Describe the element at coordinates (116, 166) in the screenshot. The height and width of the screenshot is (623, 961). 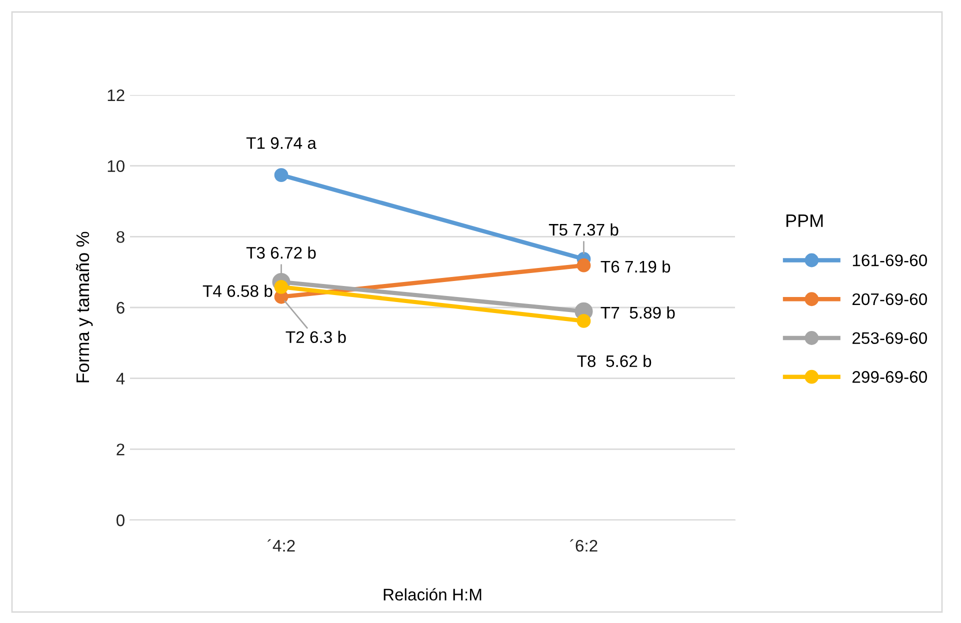
I see `y-tick-label: 10` at that location.